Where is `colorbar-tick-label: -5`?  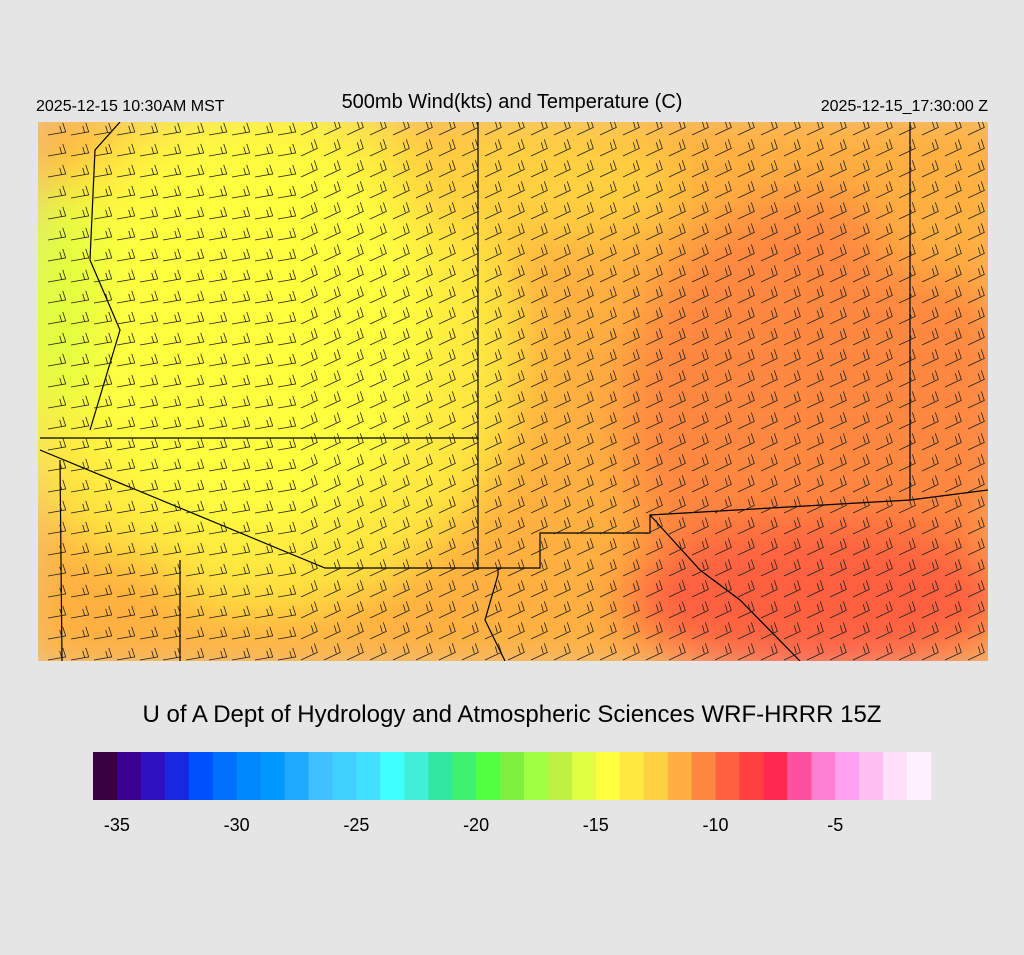 colorbar-tick-label: -5 is located at coordinates (835, 825).